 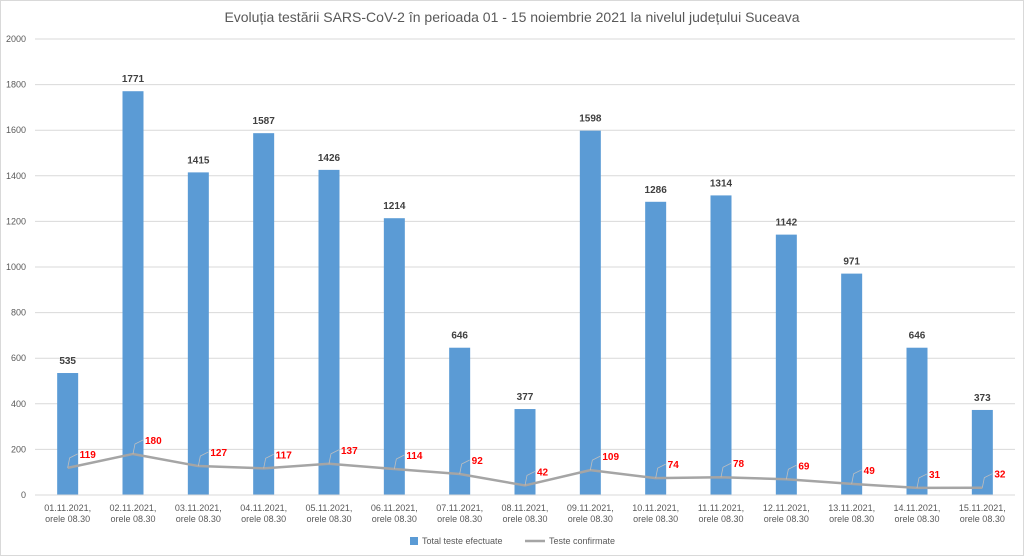 I want to click on x-tick-label: 06.11.2021, orele 08.30, so click(x=394, y=513).